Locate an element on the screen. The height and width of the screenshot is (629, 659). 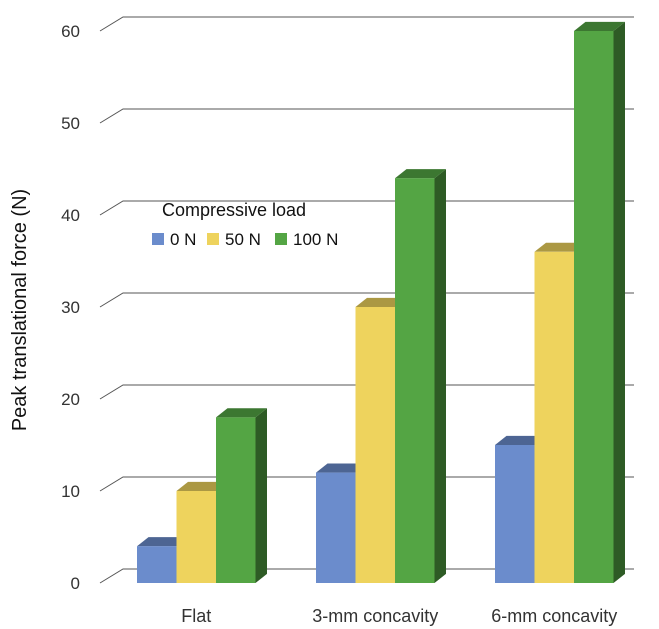
y-tick-label: 30 is located at coordinates (70, 307).